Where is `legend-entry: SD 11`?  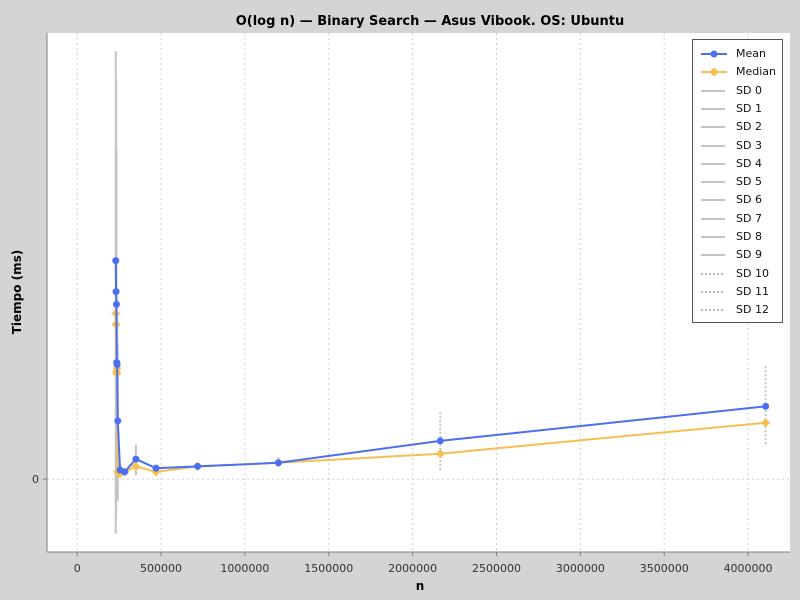 legend-entry: SD 11 is located at coordinates (737, 292).